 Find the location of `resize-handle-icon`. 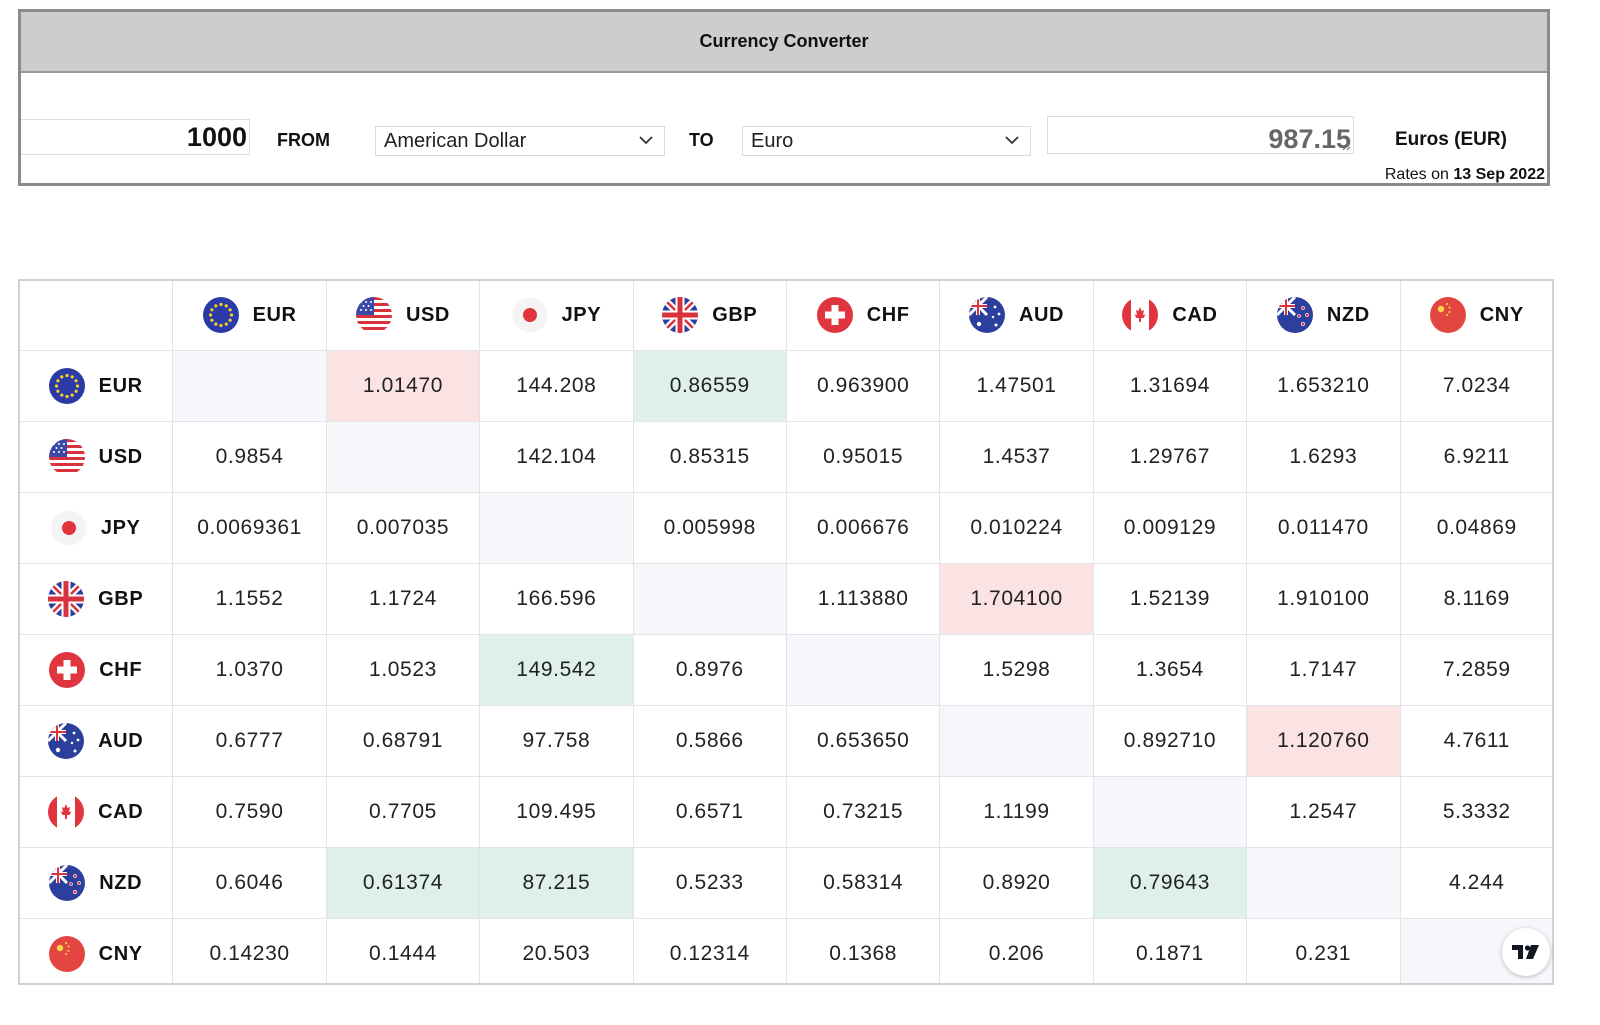

resize-handle-icon is located at coordinates (1346, 146).